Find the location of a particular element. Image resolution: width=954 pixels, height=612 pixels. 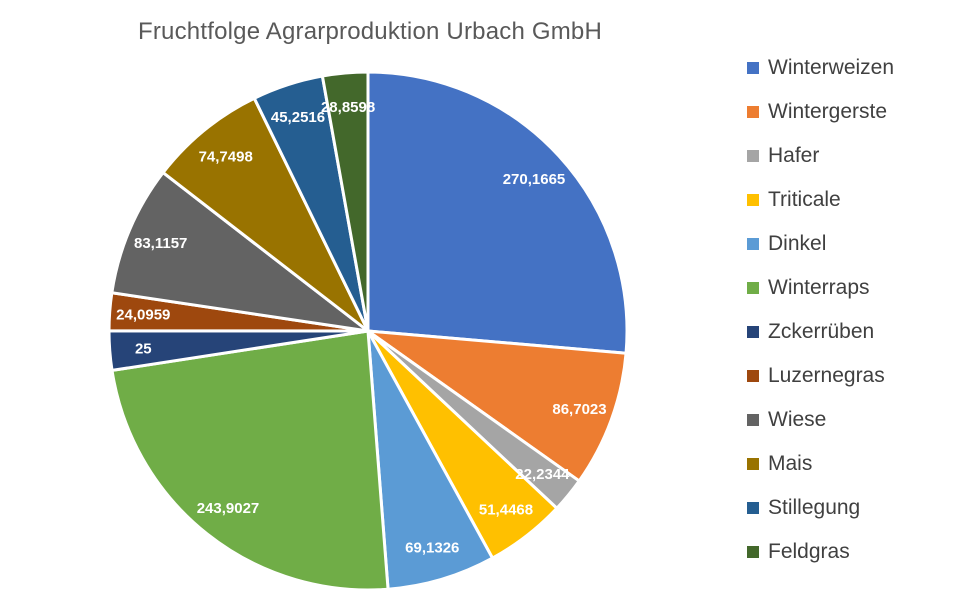

pie-slice-feldgras is located at coordinates (345, 201).